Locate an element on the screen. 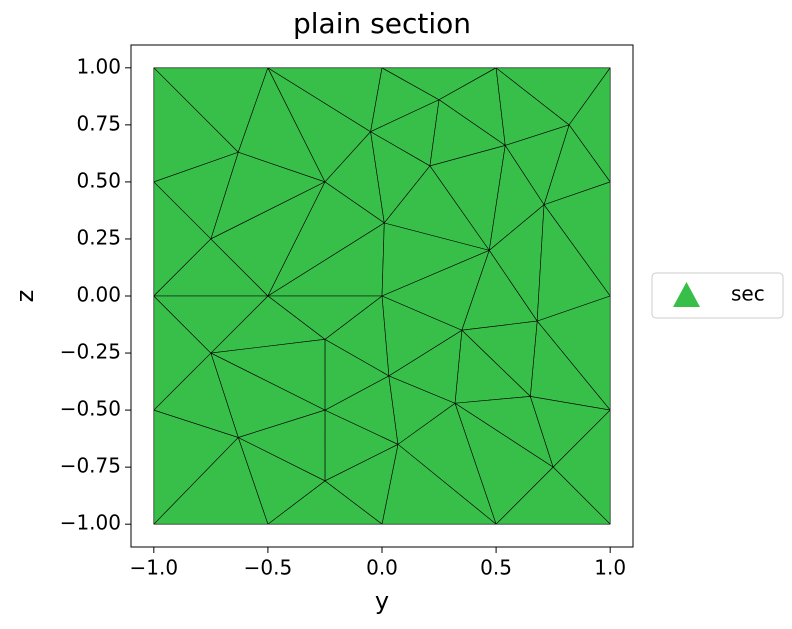  legend-marker is located at coordinates (686, 294).